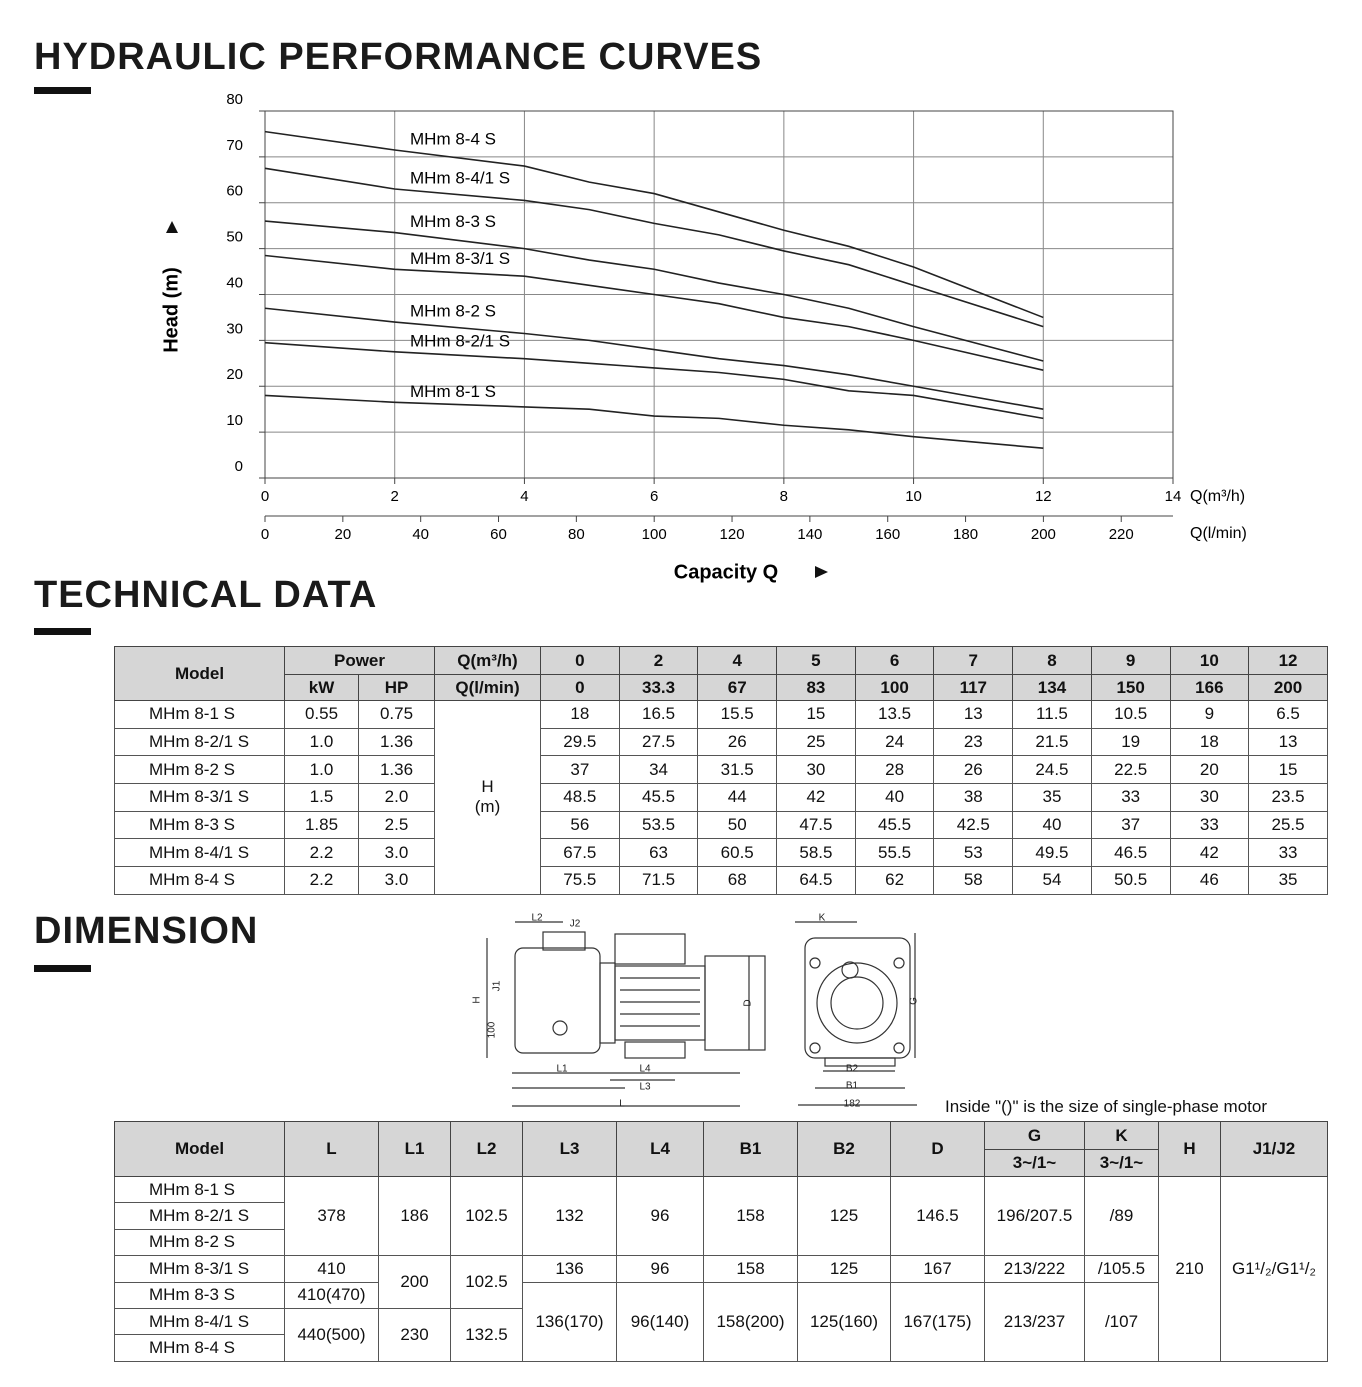 The image size is (1362, 1387). What do you see at coordinates (562, 1069) in the screenshot?
I see `dimension-label: L1` at bounding box center [562, 1069].